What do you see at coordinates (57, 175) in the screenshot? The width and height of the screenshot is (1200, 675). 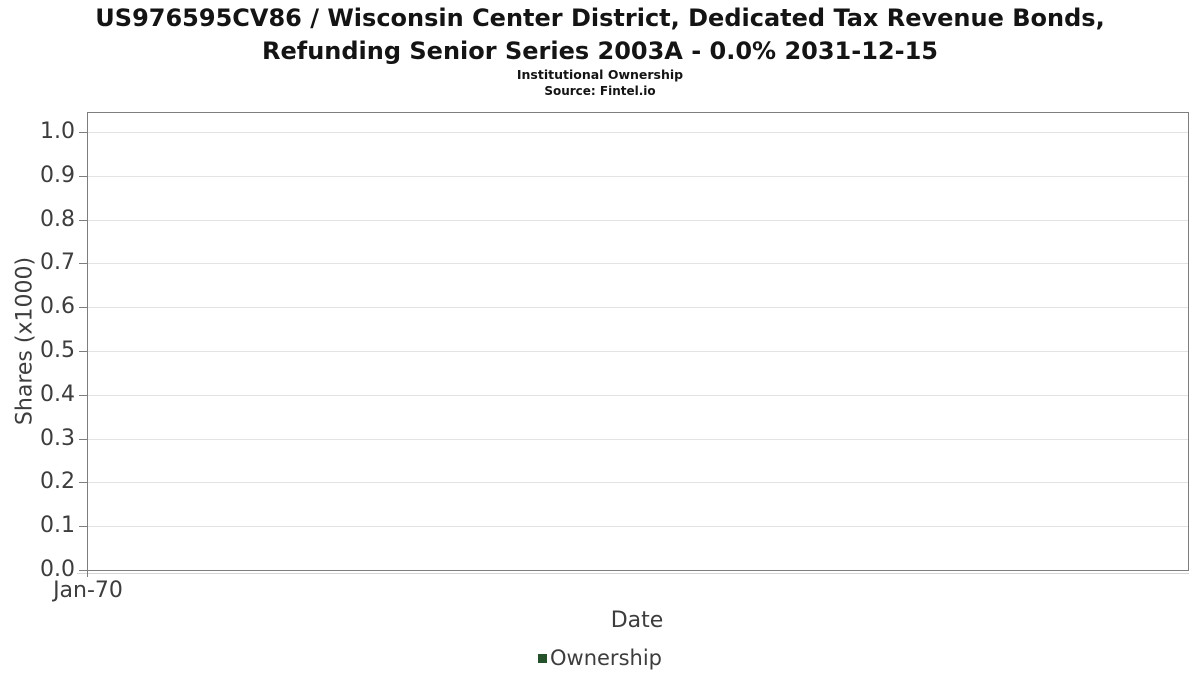 I see `y-tick-label: 0.9` at bounding box center [57, 175].